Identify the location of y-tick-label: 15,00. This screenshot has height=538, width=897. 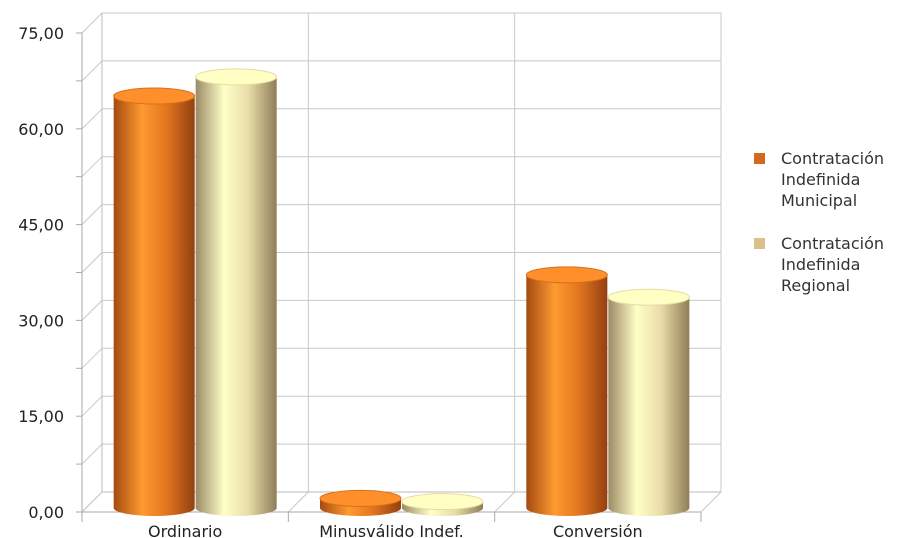
(41, 416).